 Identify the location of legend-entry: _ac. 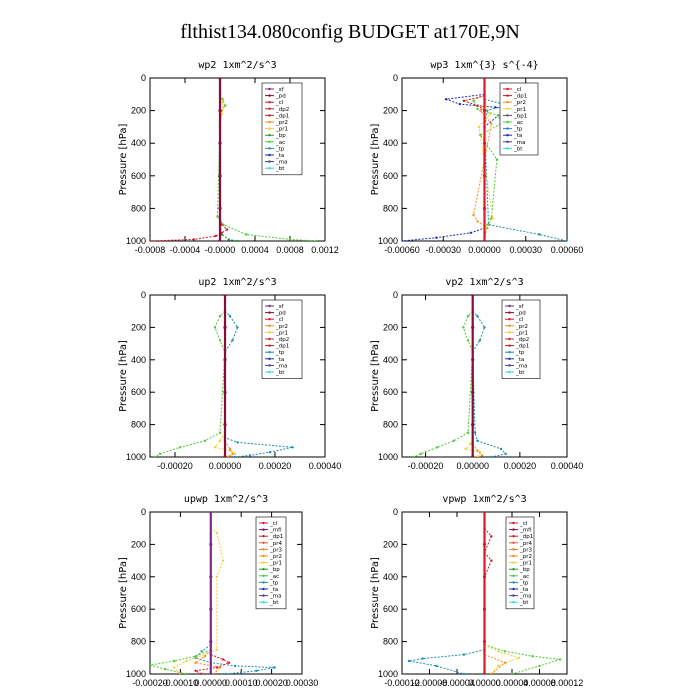
(280, 143).